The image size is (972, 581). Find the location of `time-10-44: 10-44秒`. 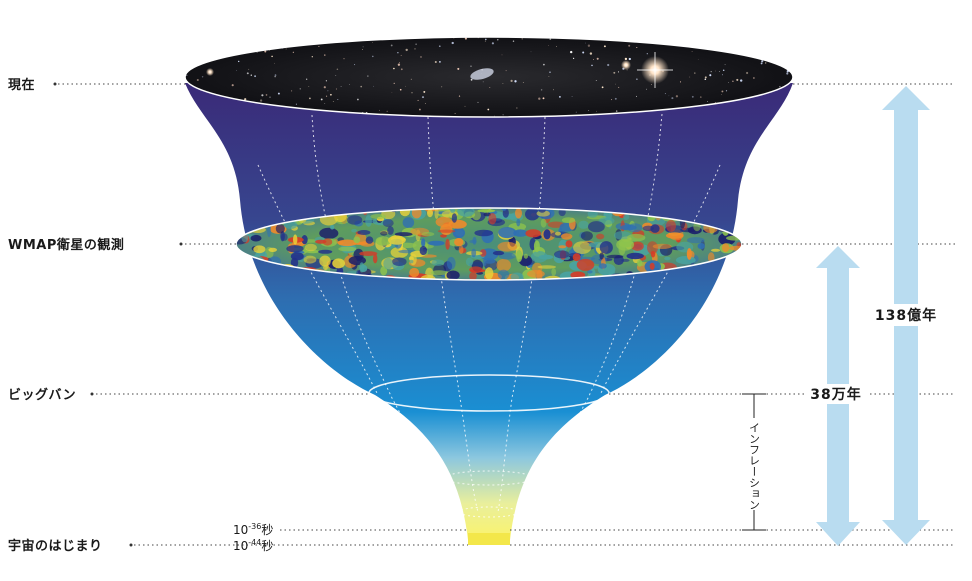

time-10-44: 10-44秒 is located at coordinates (253, 545).